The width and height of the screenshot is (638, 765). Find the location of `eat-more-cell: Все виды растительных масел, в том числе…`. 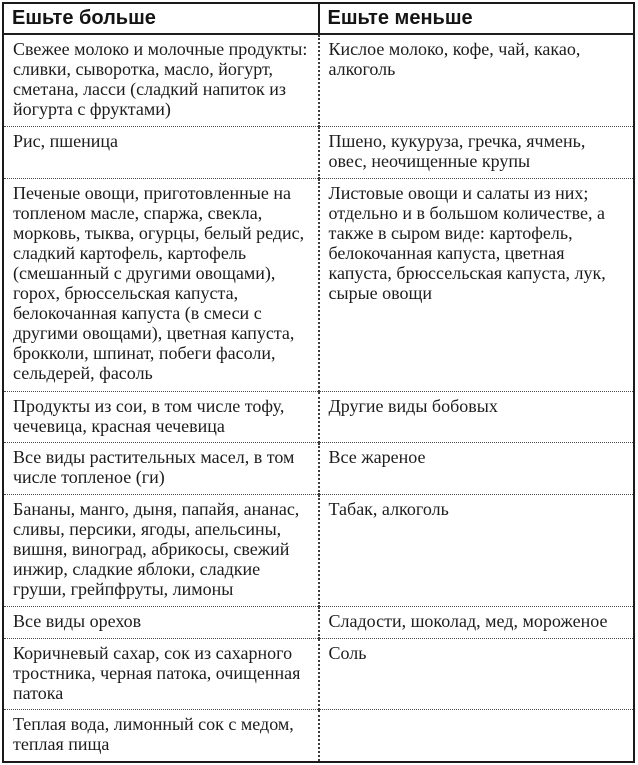

eat-more-cell: Все виды растительных масел, в том числе… is located at coordinates (161, 468).